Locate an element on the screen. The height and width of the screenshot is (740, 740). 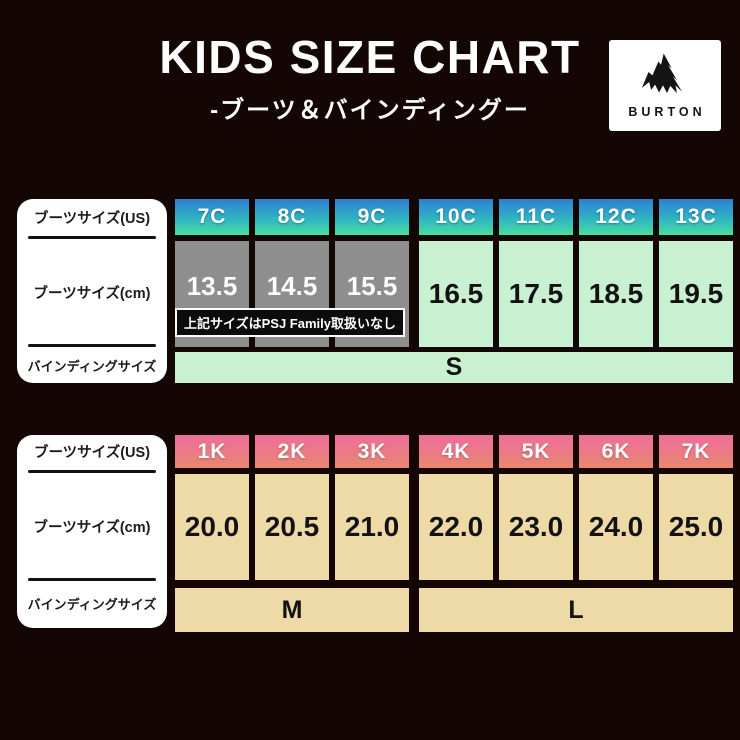
t2-us-value: 3K is located at coordinates (372, 451).